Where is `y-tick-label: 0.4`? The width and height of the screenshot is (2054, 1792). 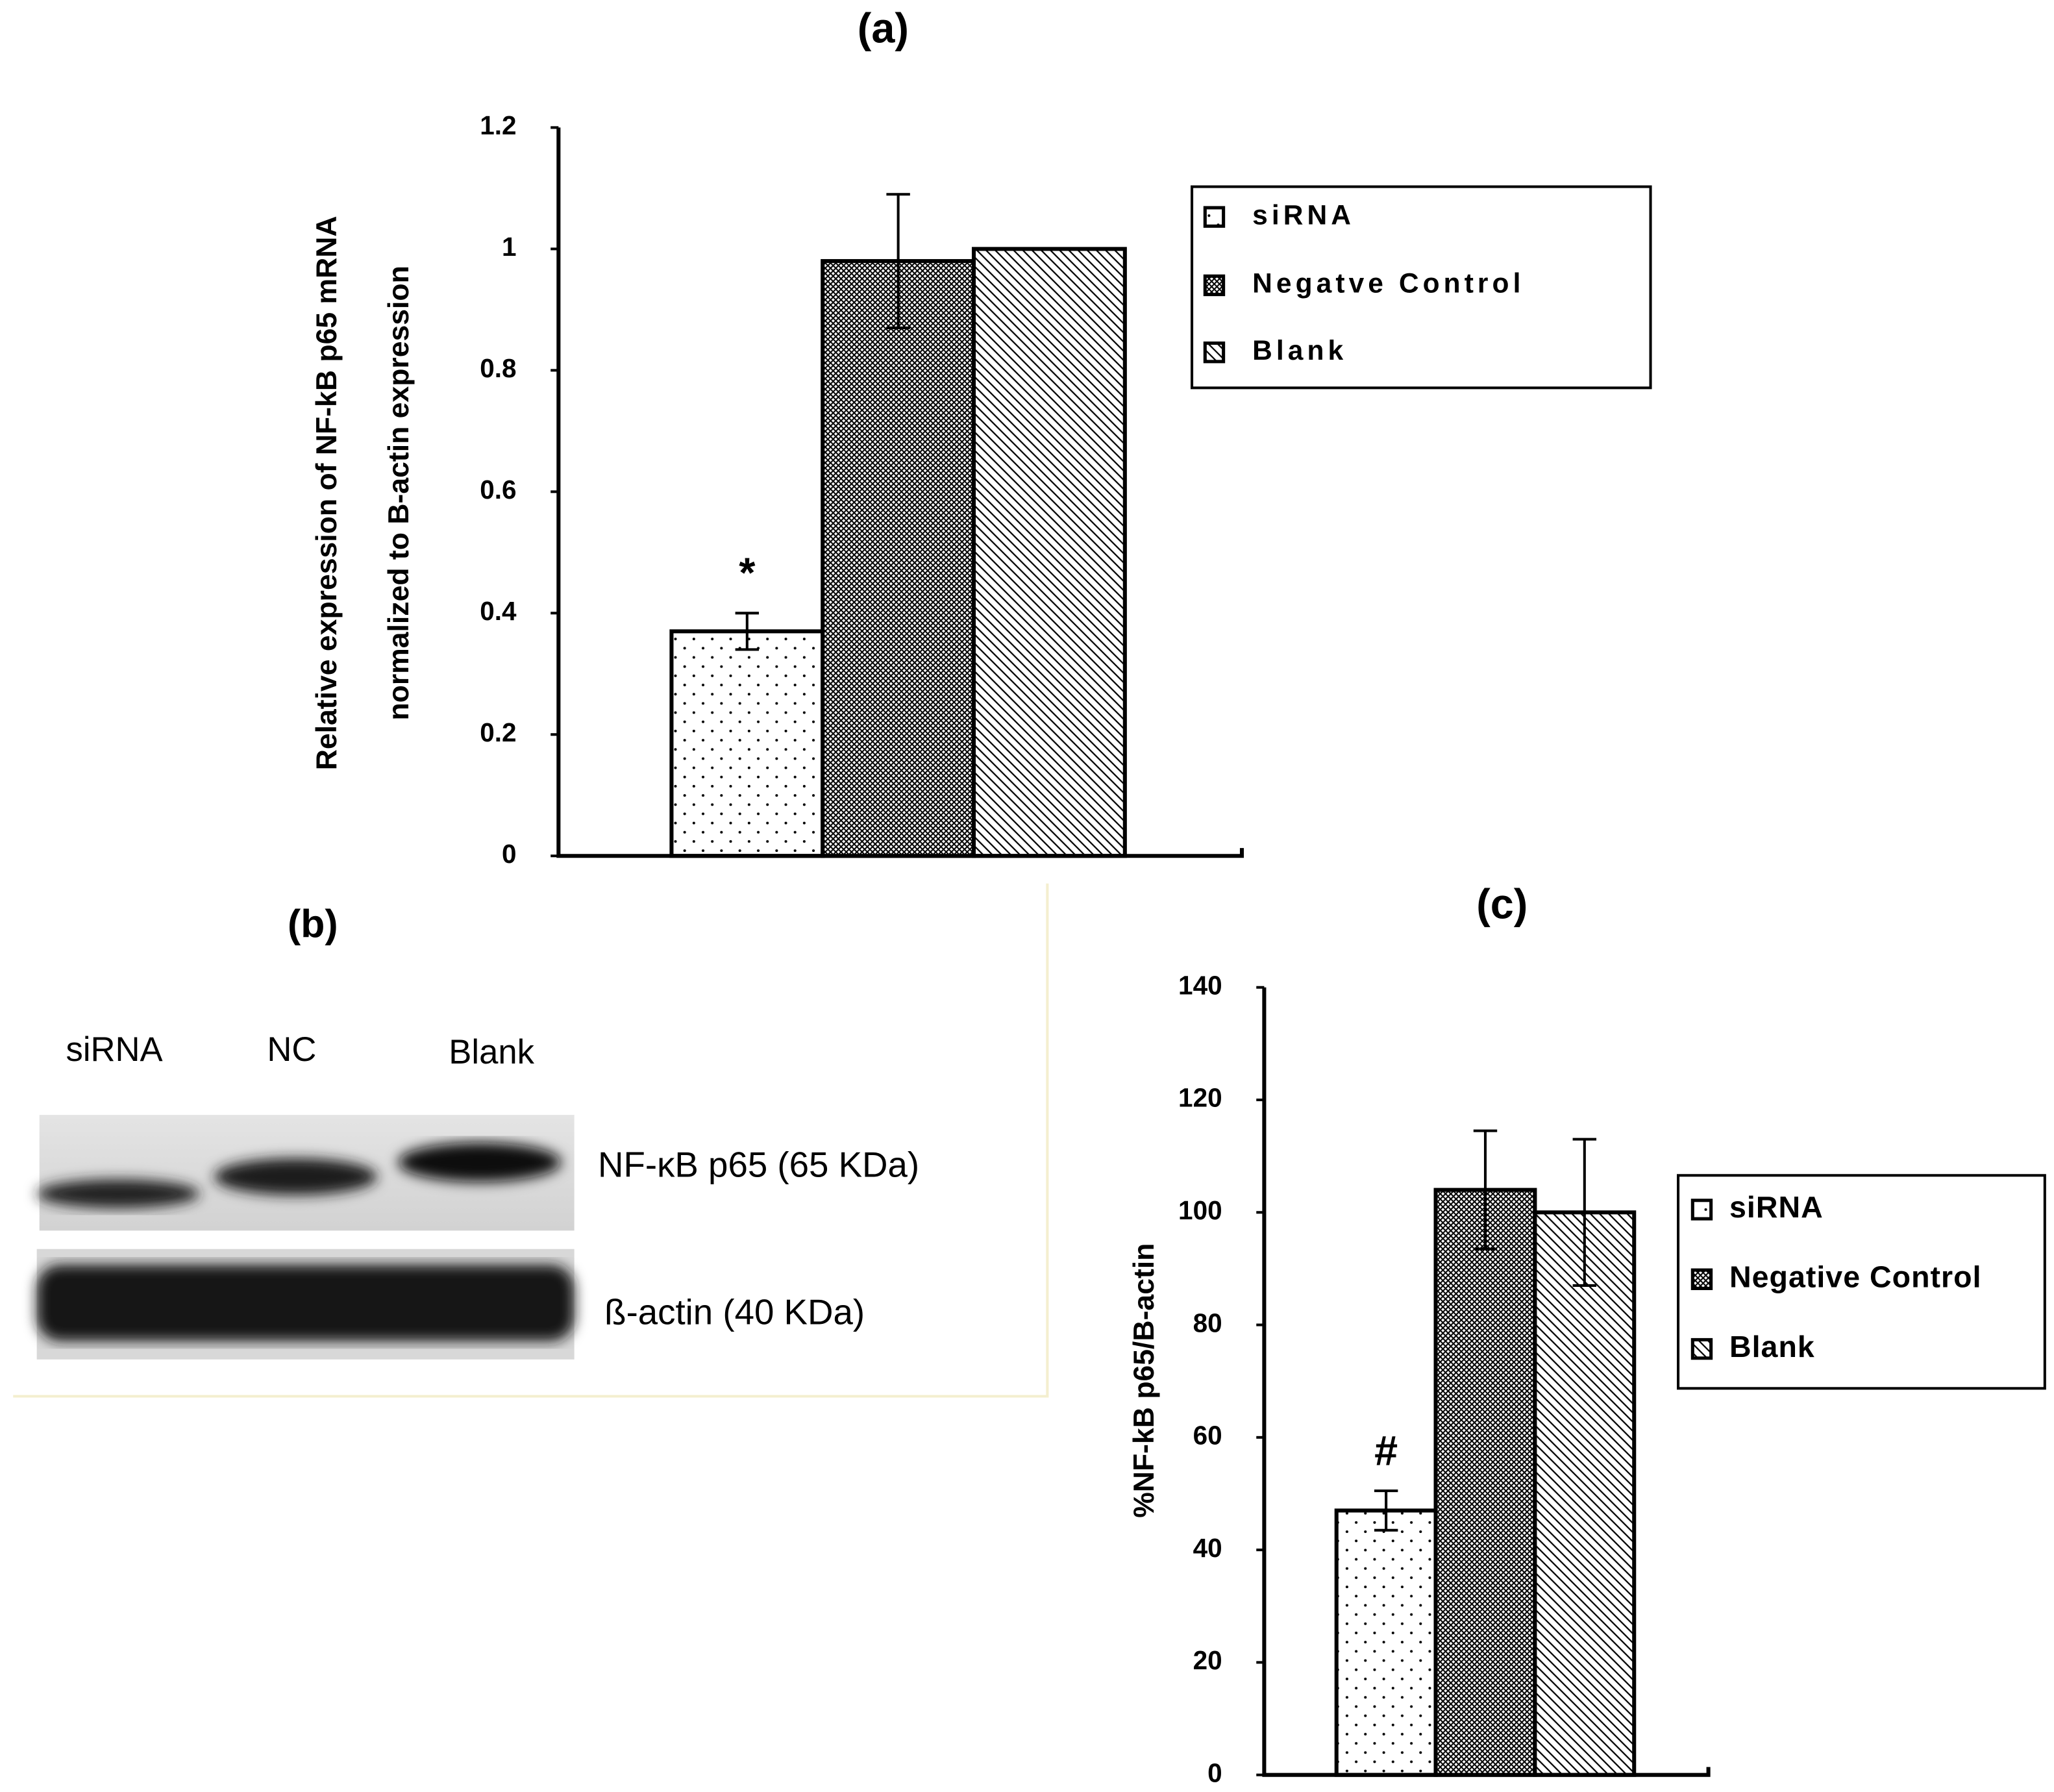 y-tick-label: 0.4 is located at coordinates (498, 611).